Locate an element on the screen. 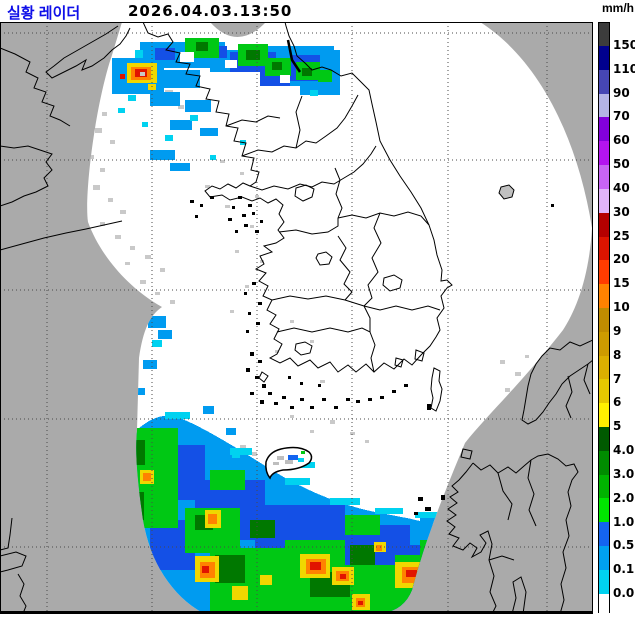  legend-label: 4.0 is located at coordinates (624, 450).